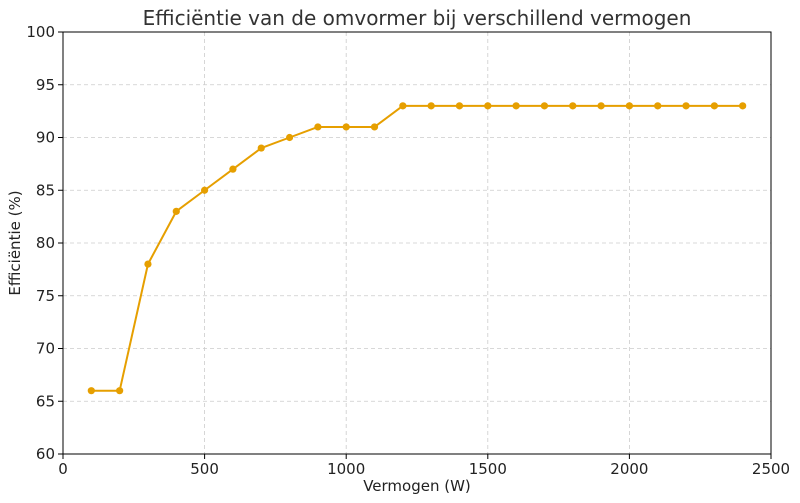  I want to click on y-tick-label: 90, so click(45, 138).